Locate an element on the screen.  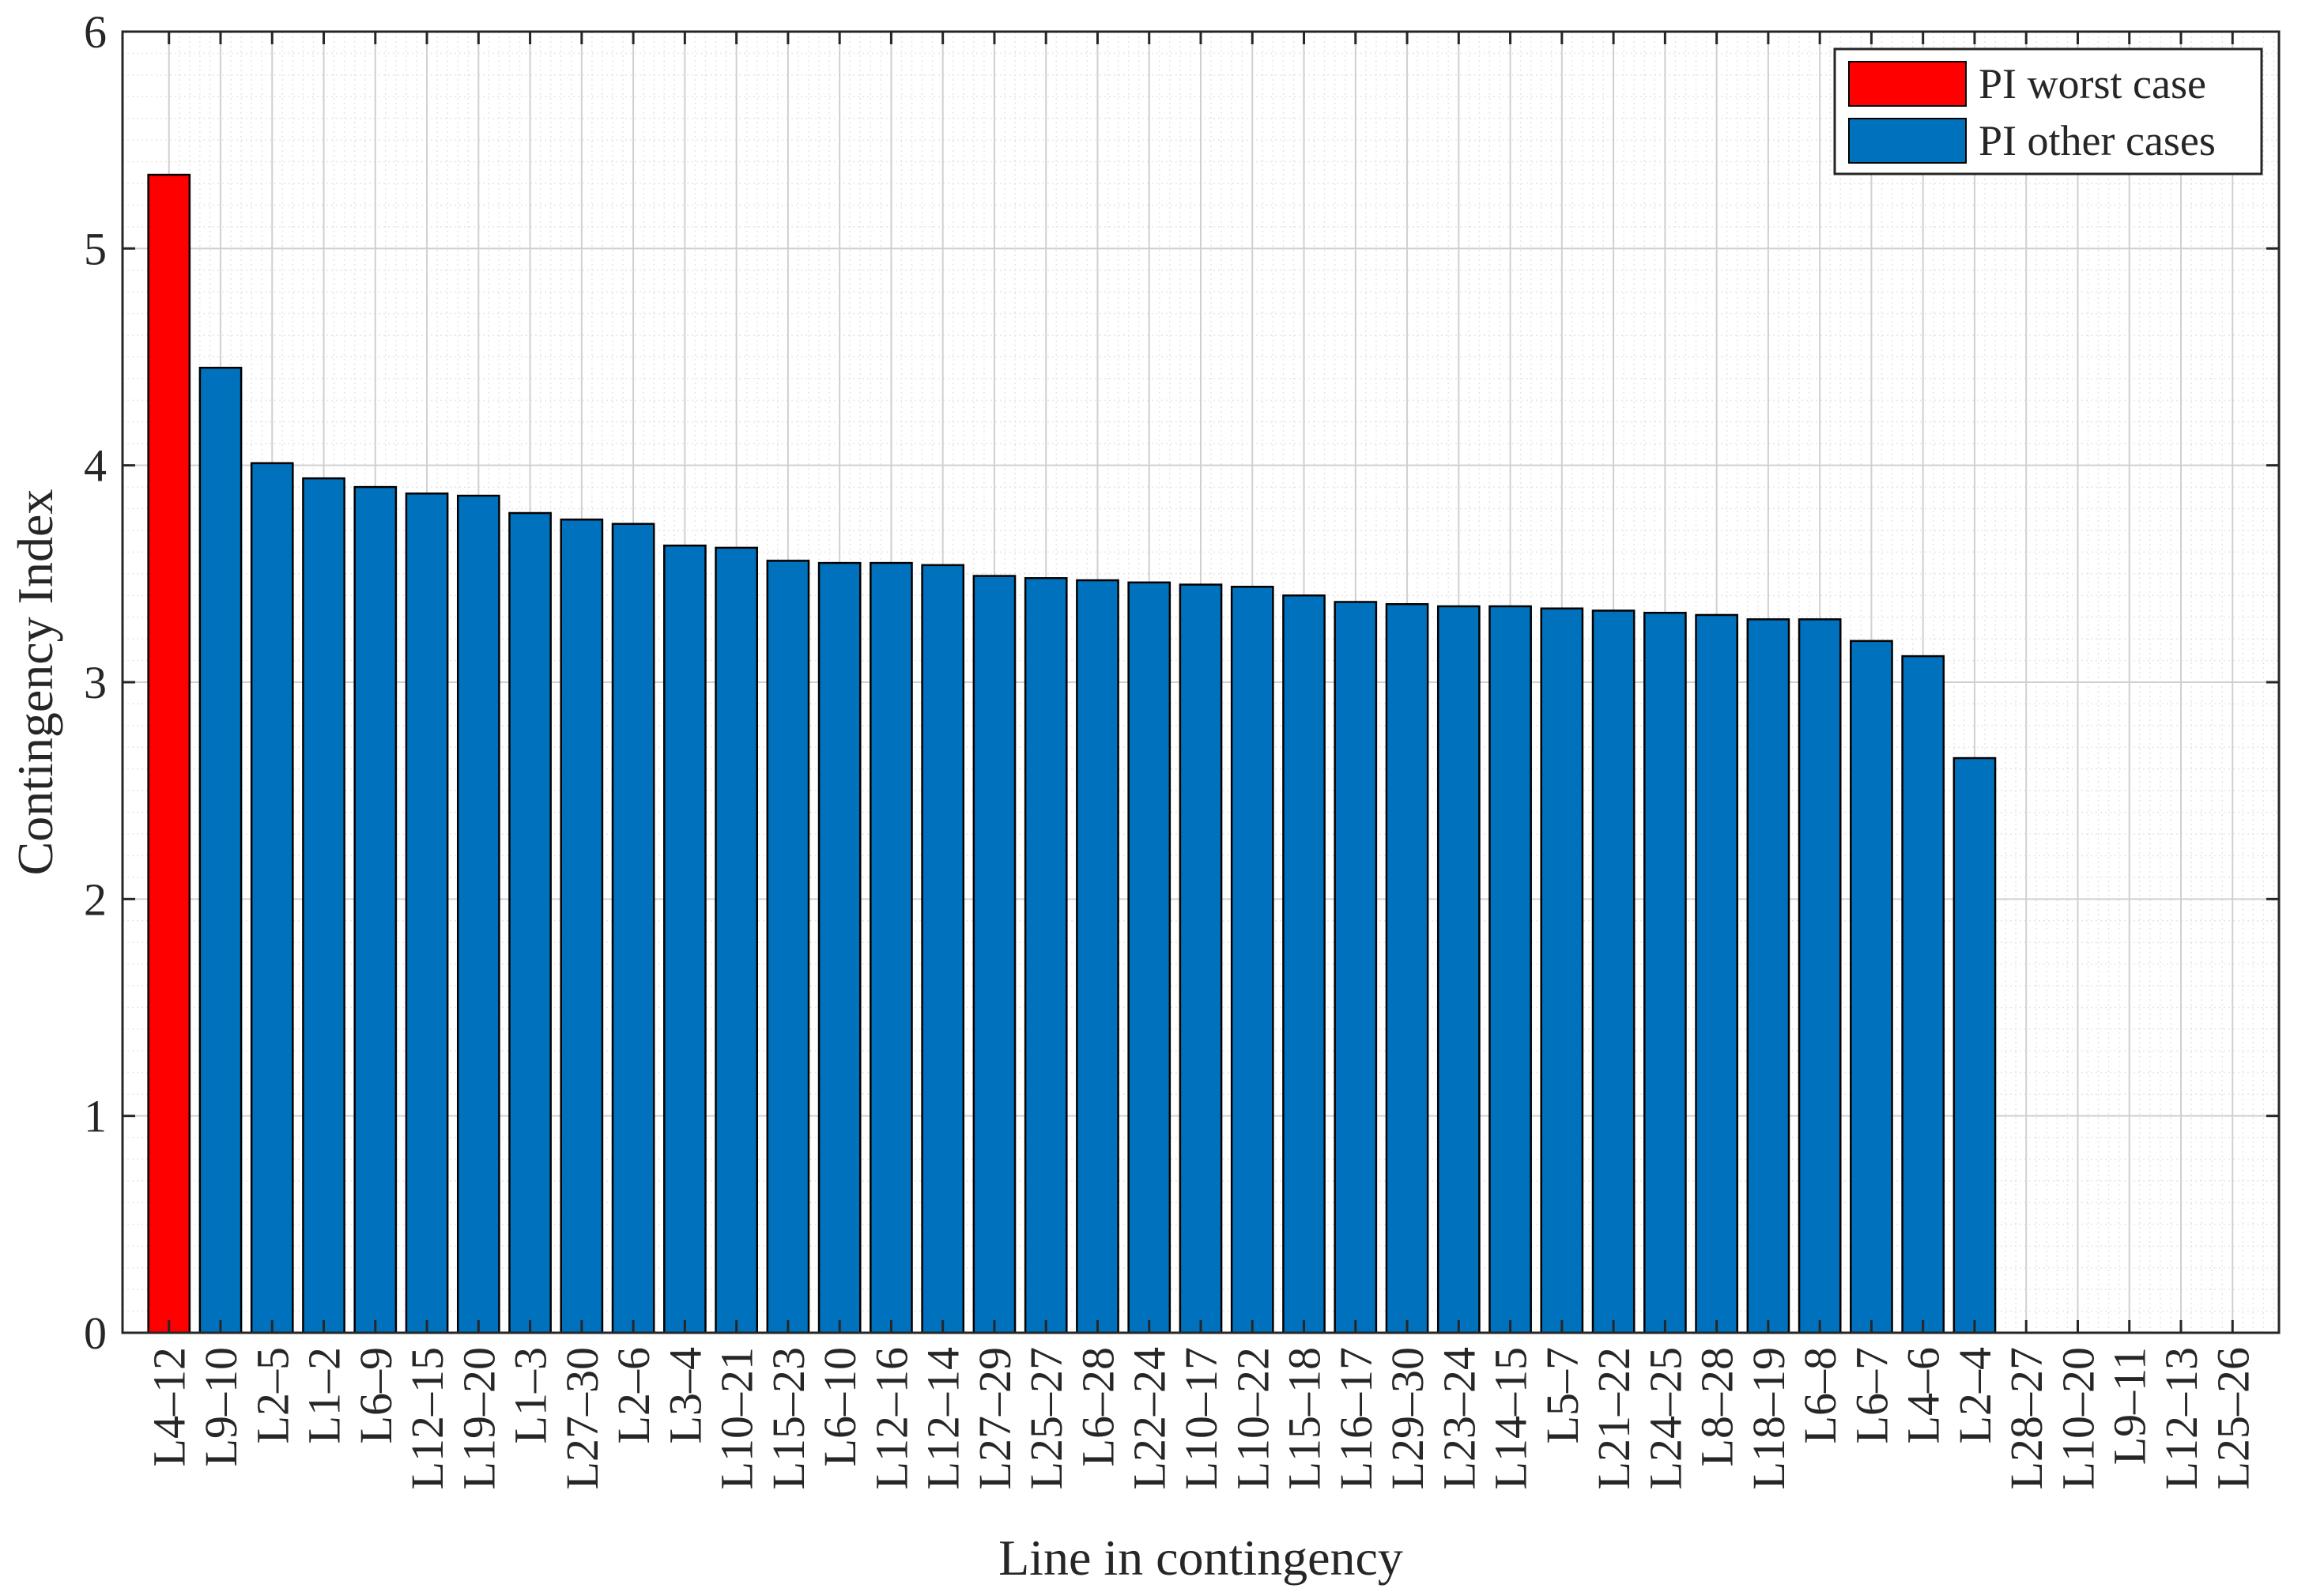
x-tick-label: L2–5 is located at coordinates (273, 1395).